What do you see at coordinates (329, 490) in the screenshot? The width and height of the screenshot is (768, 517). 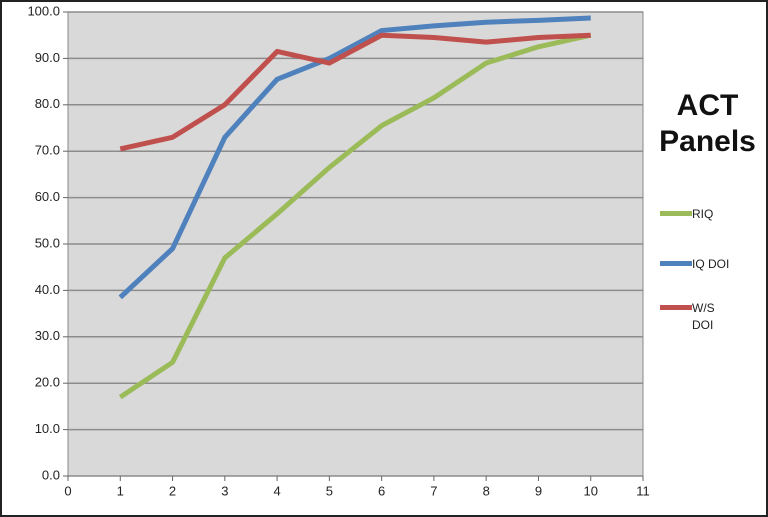 I see `x-tick-label: 5` at bounding box center [329, 490].